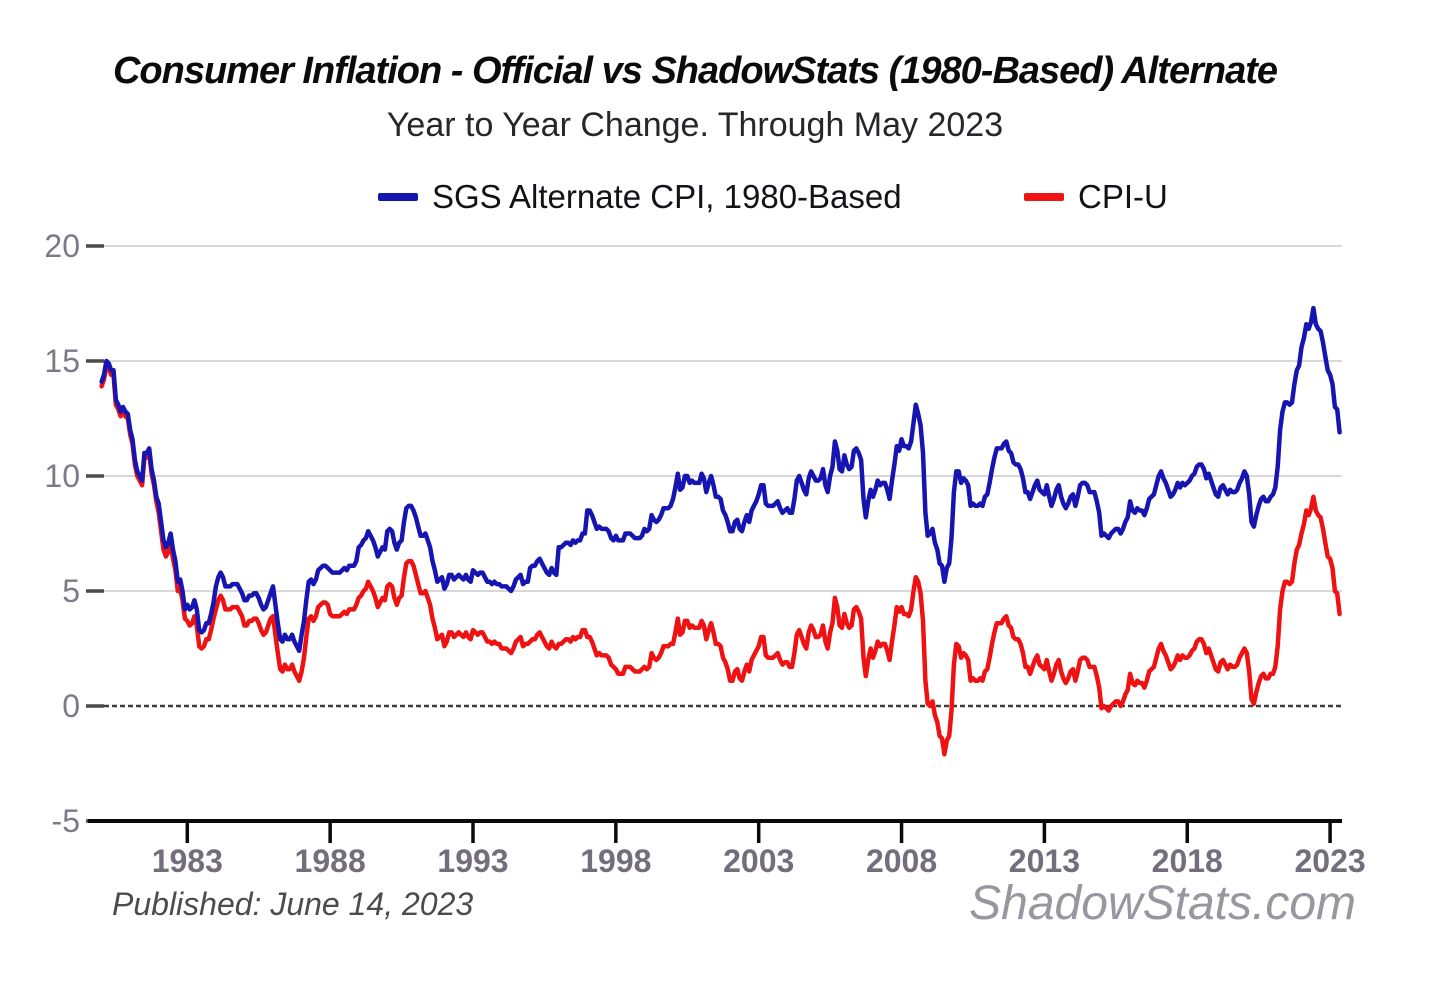 The height and width of the screenshot is (981, 1456). What do you see at coordinates (667, 196) in the screenshot?
I see `legend-label-sgs: SGS Alternate CPI, 1980-Based` at bounding box center [667, 196].